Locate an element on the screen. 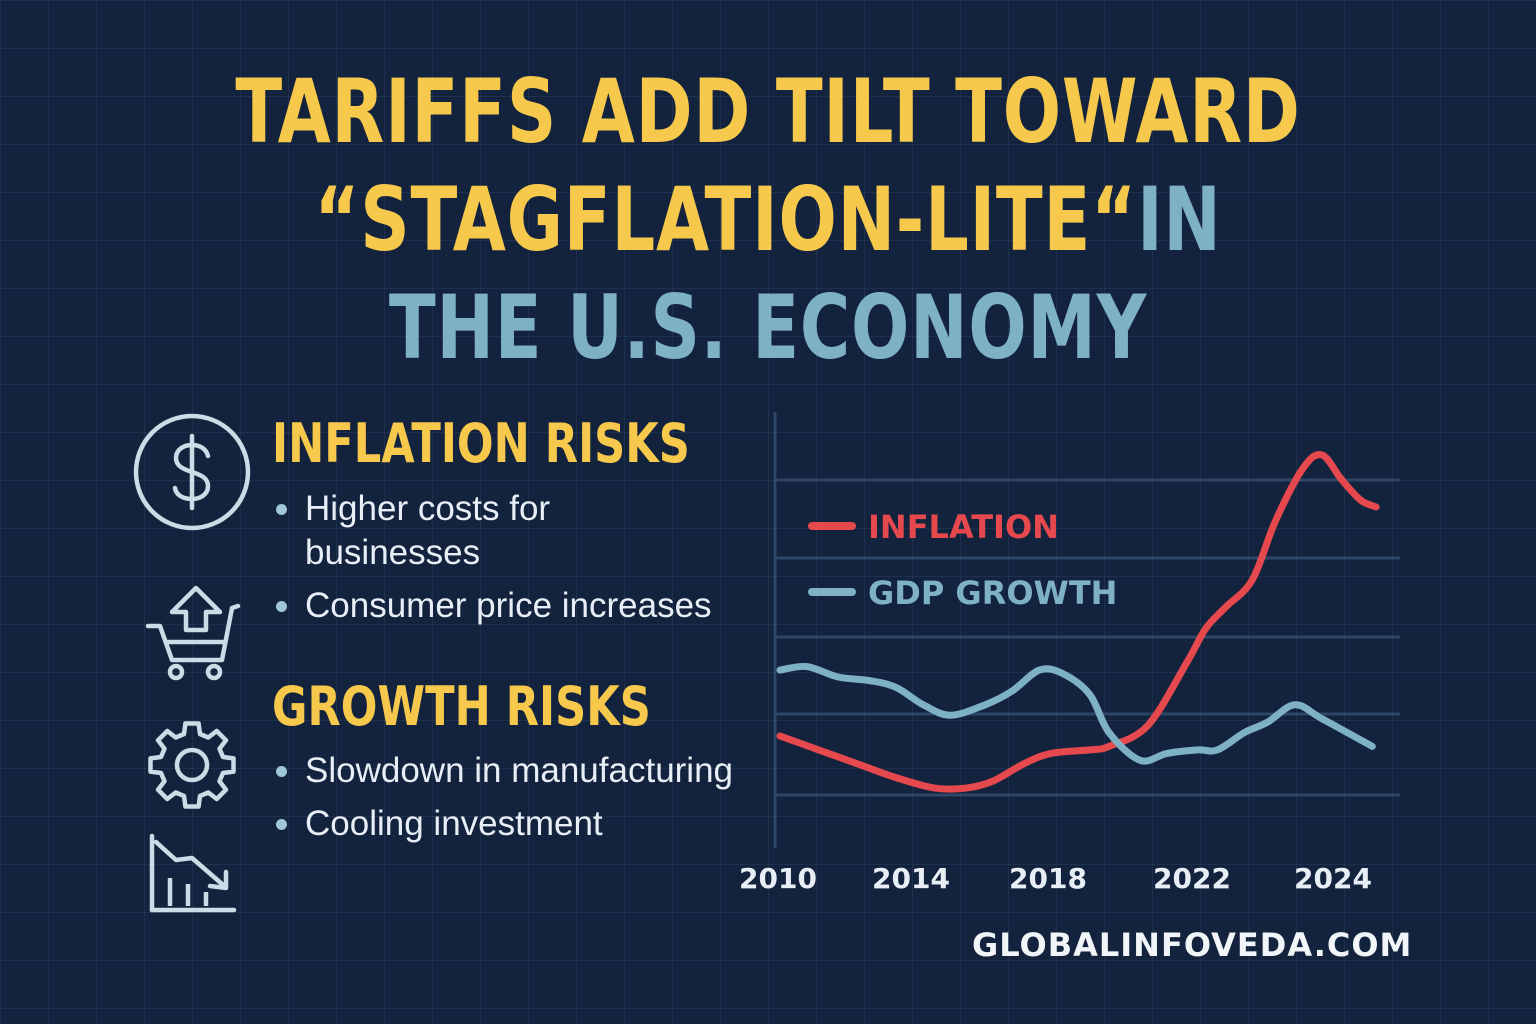 The height and width of the screenshot is (1024, 1536). dollar-circle-icon is located at coordinates (192, 472).